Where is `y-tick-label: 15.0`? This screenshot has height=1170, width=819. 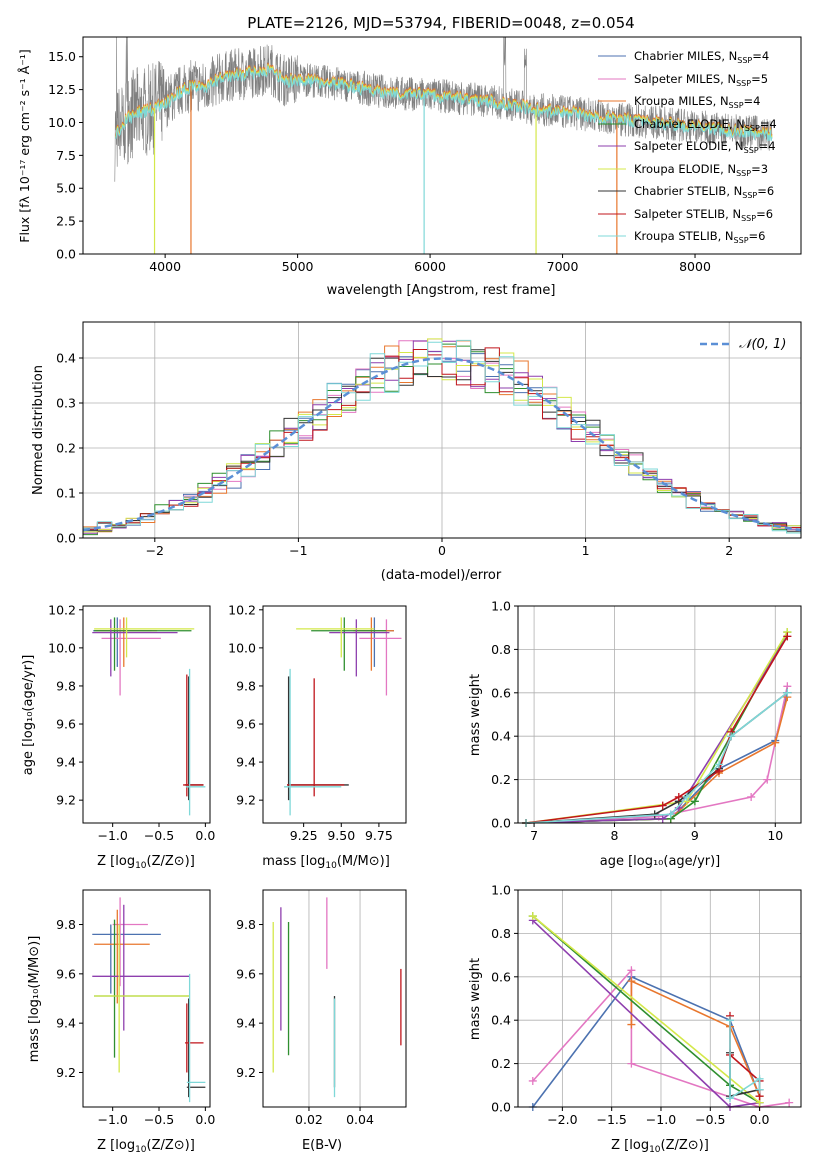 y-tick-label: 15.0 is located at coordinates (62, 56).